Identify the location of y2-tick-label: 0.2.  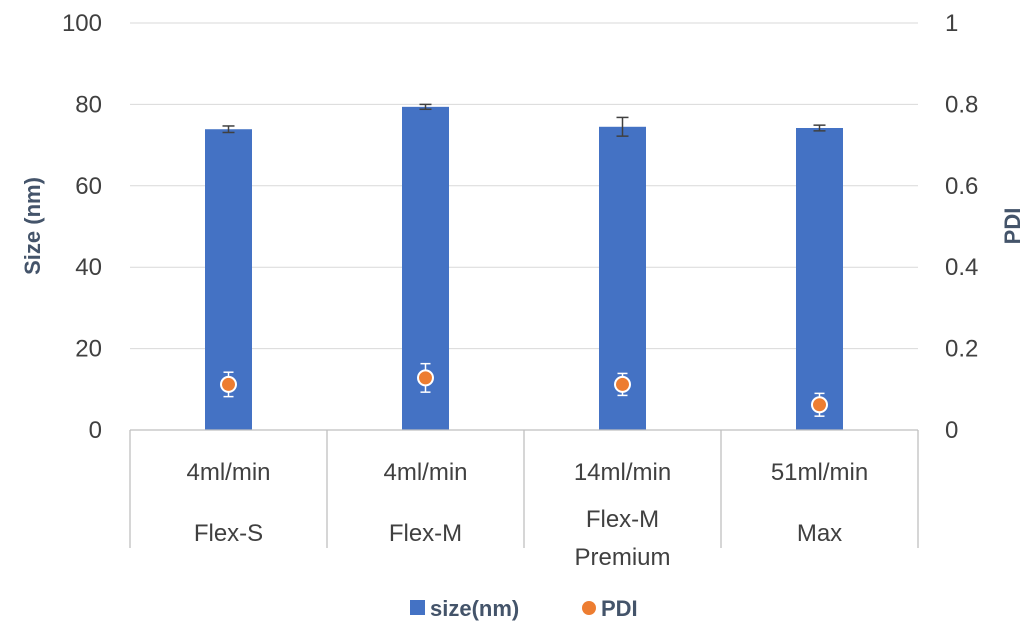
(961, 349).